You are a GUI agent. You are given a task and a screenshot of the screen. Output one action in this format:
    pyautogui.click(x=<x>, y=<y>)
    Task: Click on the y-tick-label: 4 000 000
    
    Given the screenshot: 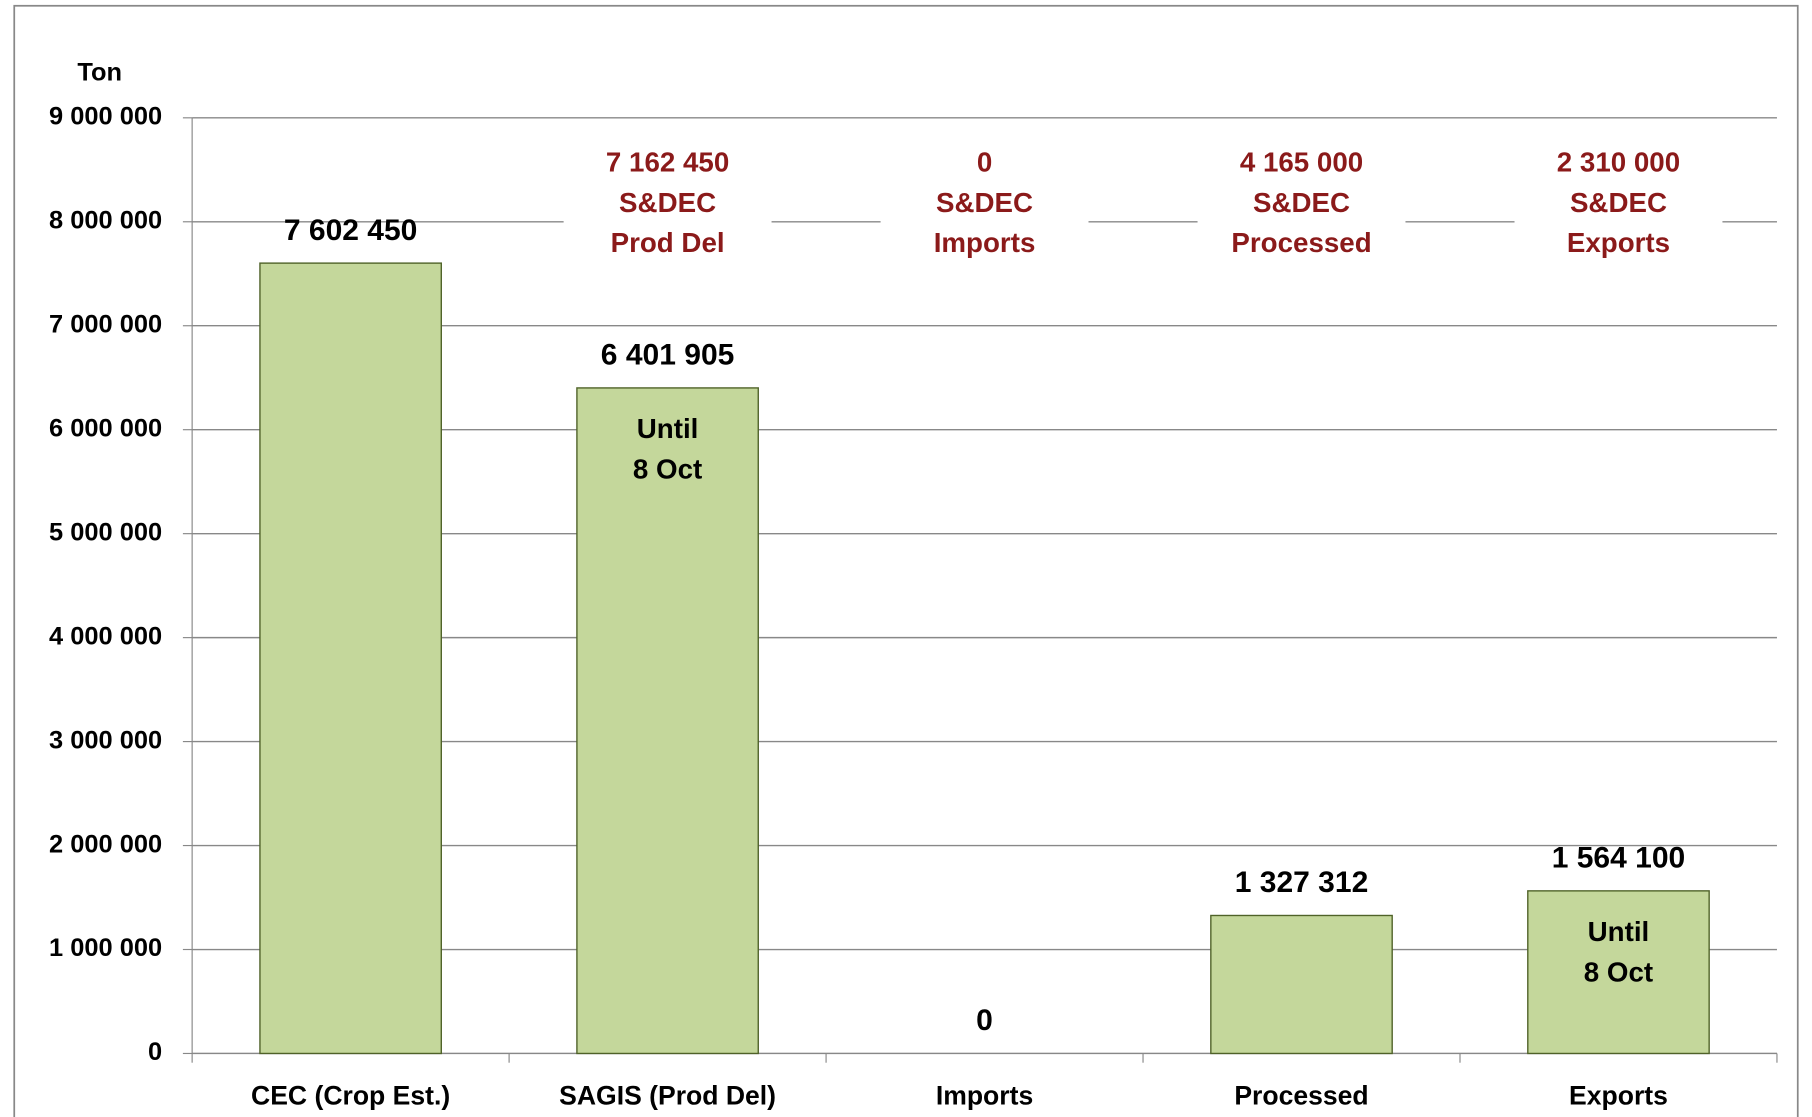 What is the action you would take?
    pyautogui.click(x=105, y=636)
    